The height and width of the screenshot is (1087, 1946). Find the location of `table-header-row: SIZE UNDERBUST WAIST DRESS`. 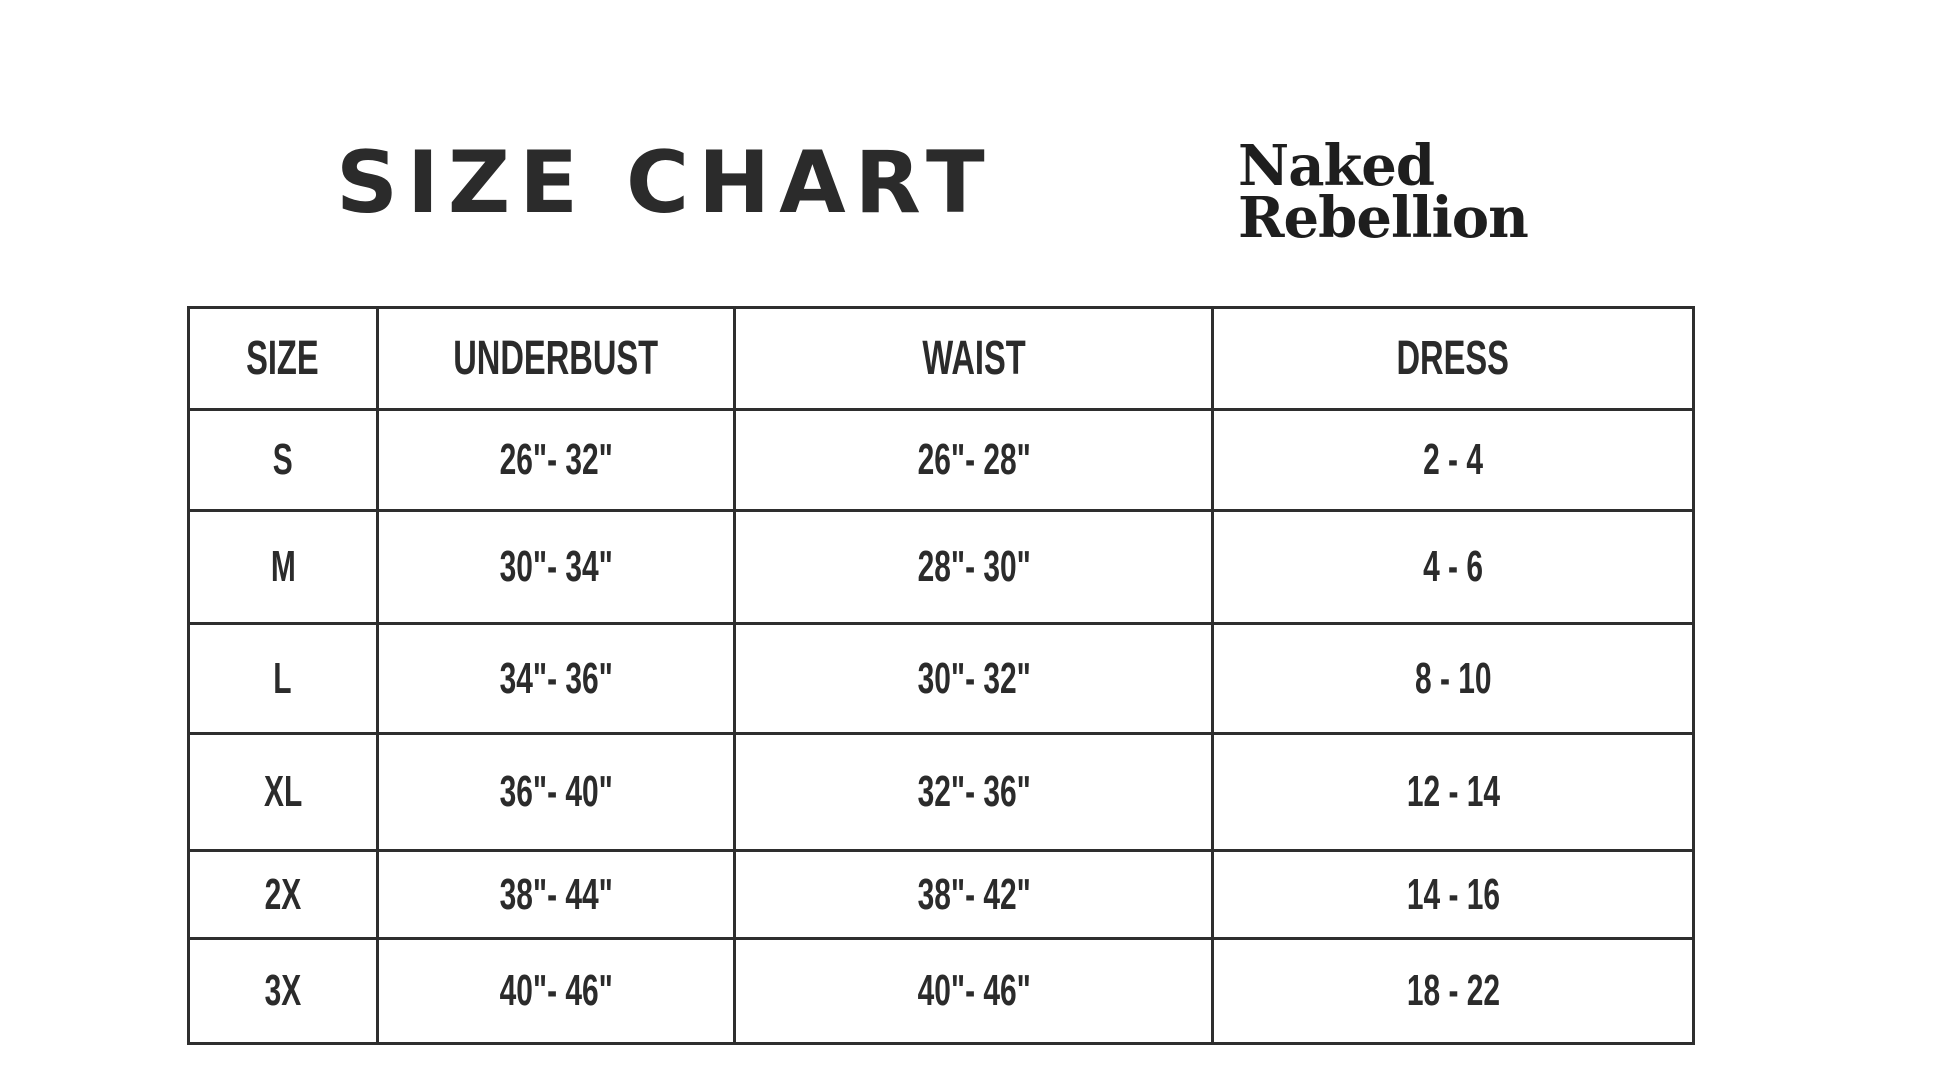

table-header-row: SIZE UNDERBUST WAIST DRESS is located at coordinates (941, 358).